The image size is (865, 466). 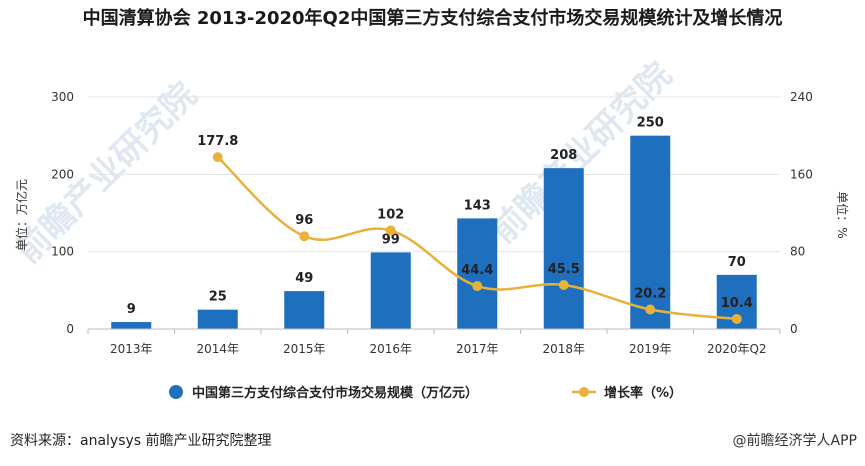 What do you see at coordinates (70, 329) in the screenshot?
I see `y-left-tick-label: 0` at bounding box center [70, 329].